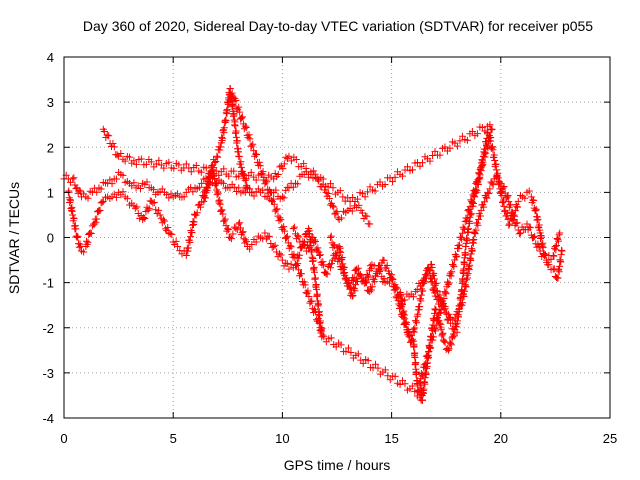 This screenshot has width=640, height=480. I want to click on x-tick-label: 0, so click(63, 438).